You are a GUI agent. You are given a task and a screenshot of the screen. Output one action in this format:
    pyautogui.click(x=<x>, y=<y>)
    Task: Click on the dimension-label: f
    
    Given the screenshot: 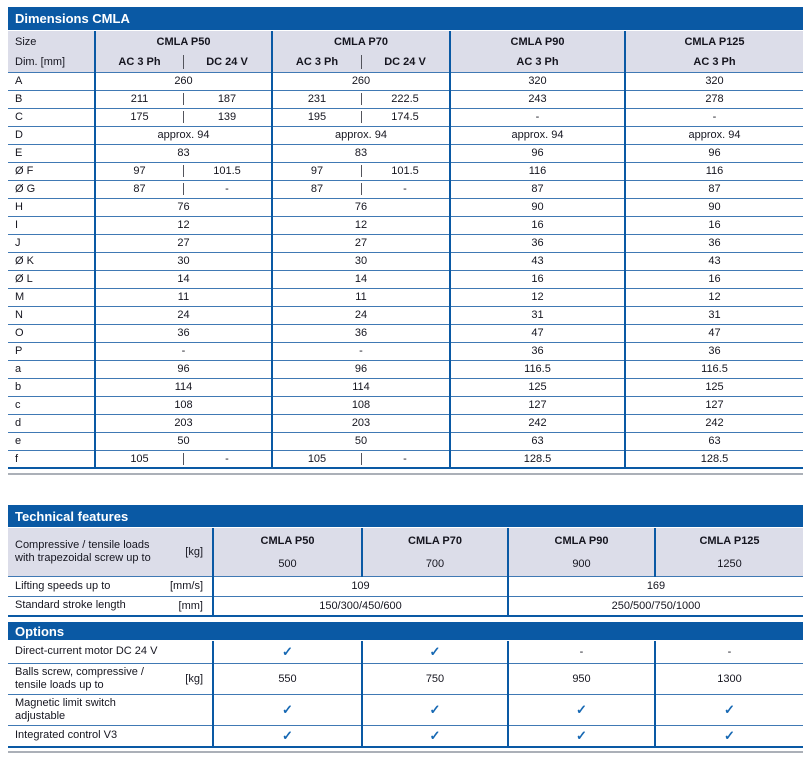 What is the action you would take?
    pyautogui.click(x=17, y=458)
    